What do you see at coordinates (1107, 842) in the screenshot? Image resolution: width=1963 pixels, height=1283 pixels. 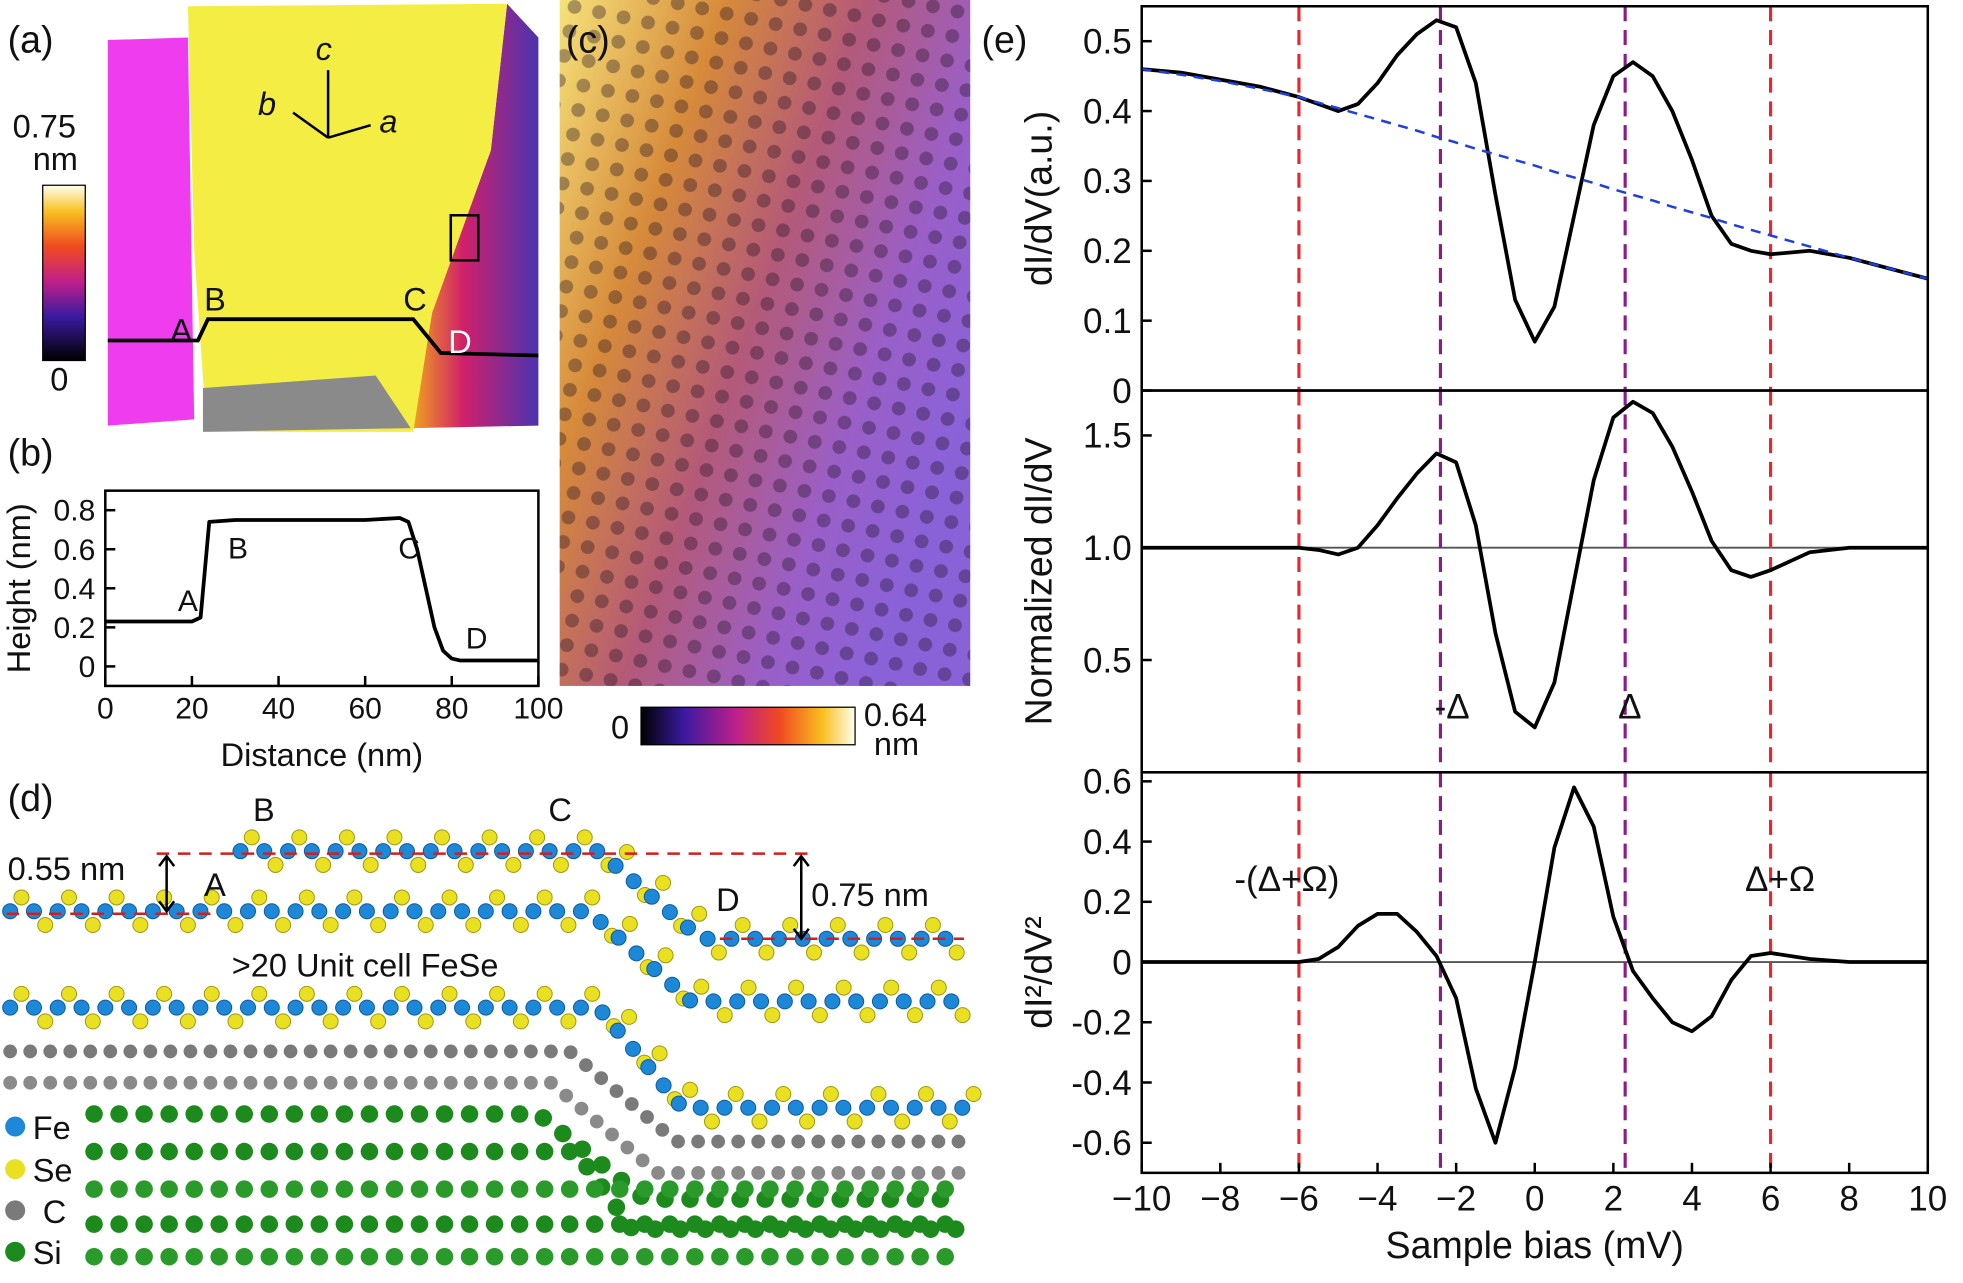 I see `y-tick-label: 0.4` at bounding box center [1107, 842].